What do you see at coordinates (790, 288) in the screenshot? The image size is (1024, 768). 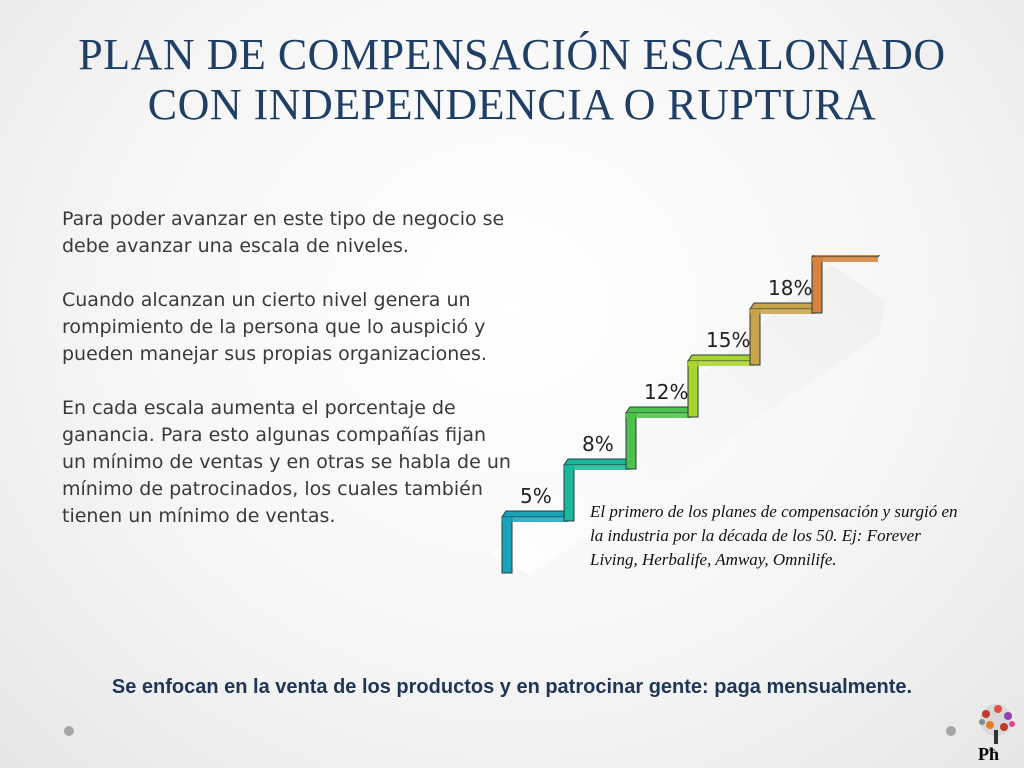 I see `step-label: 18%` at bounding box center [790, 288].